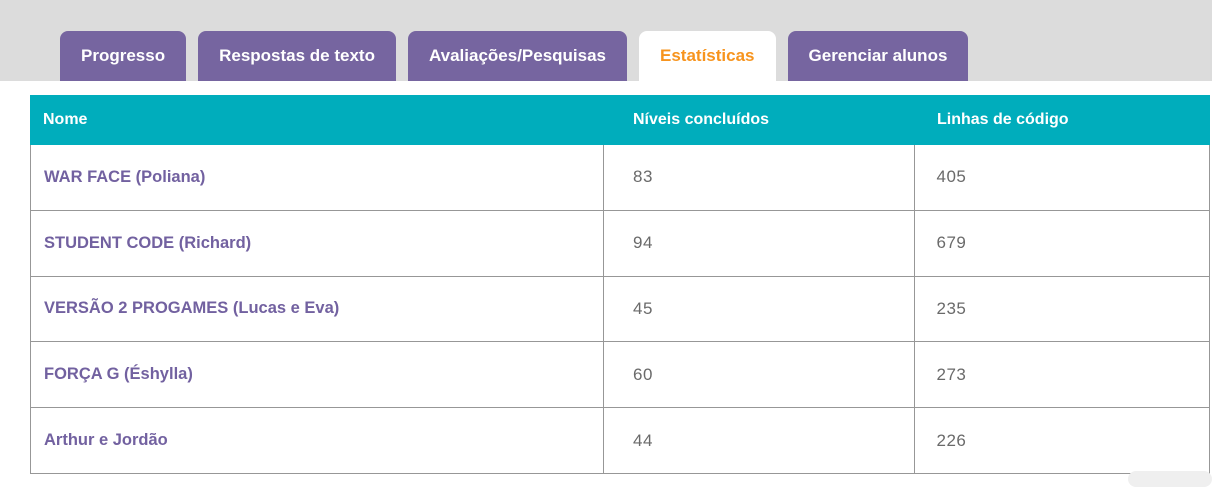  Describe the element at coordinates (620, 243) in the screenshot. I see `table-row: STUDENT CODE (Richard) 94 679` at that location.